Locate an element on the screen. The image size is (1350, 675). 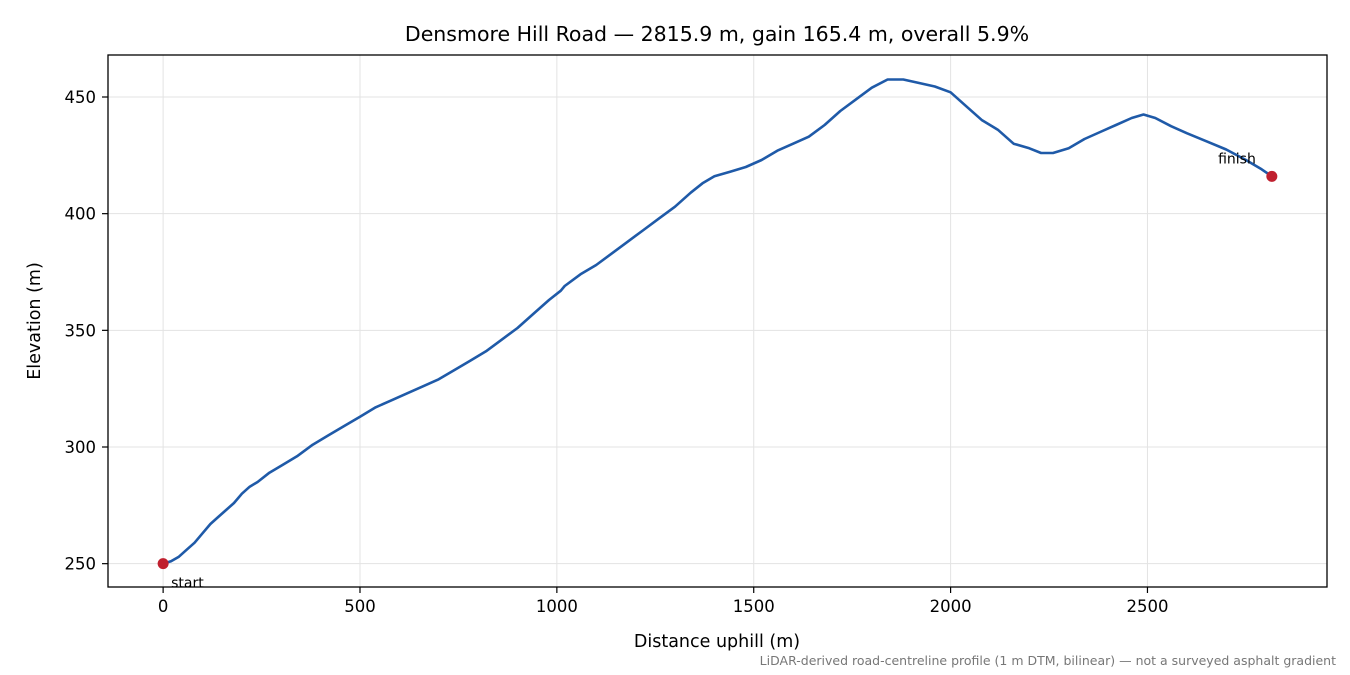
y-tick-label: 400 is located at coordinates (81, 214).